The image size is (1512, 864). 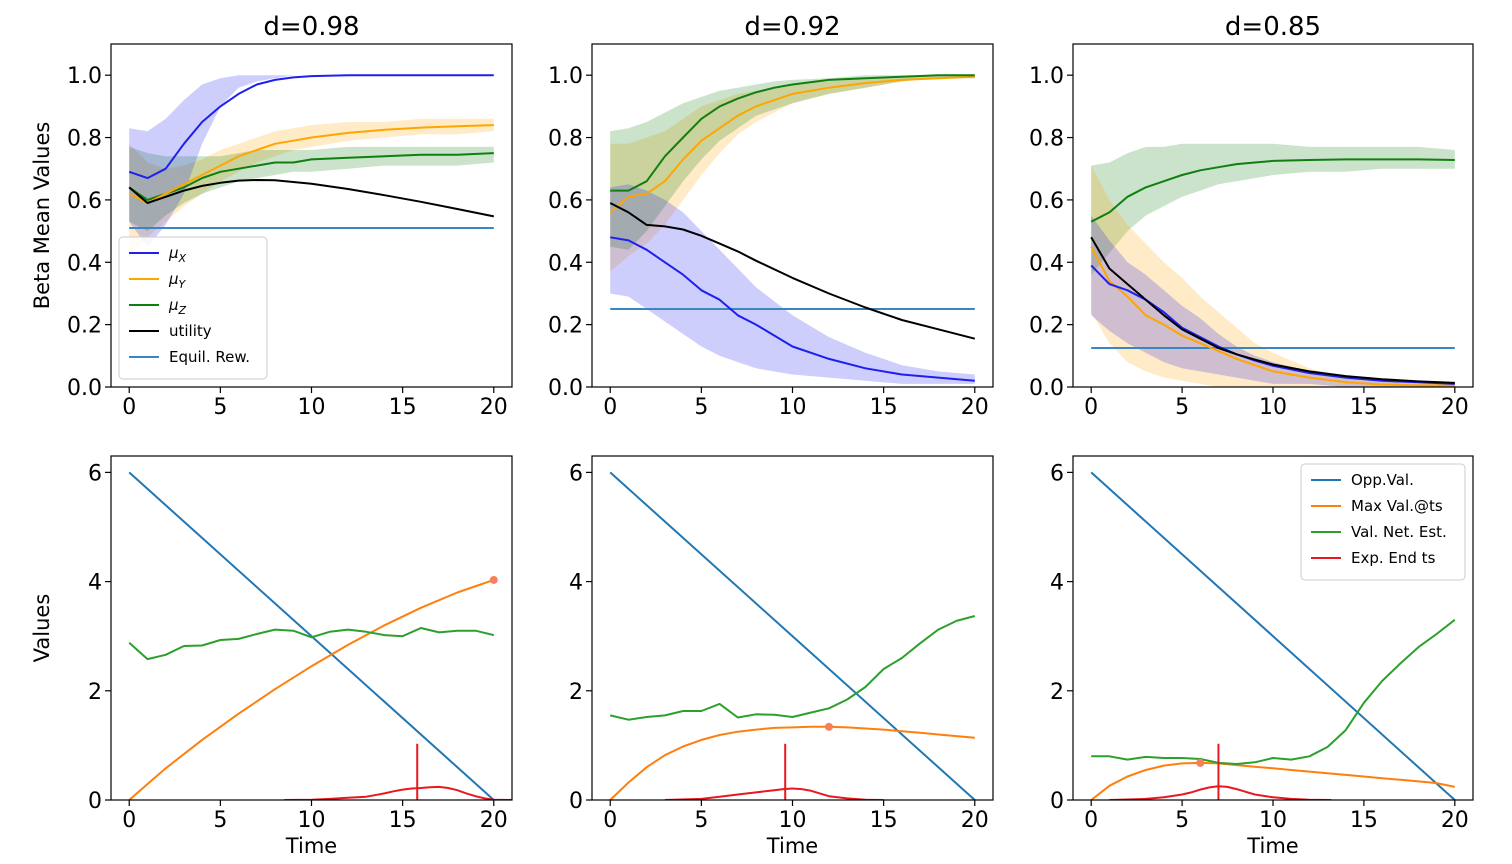 I want to click on legend-label-exp_end: Exp. End ts, so click(x=1393, y=558).